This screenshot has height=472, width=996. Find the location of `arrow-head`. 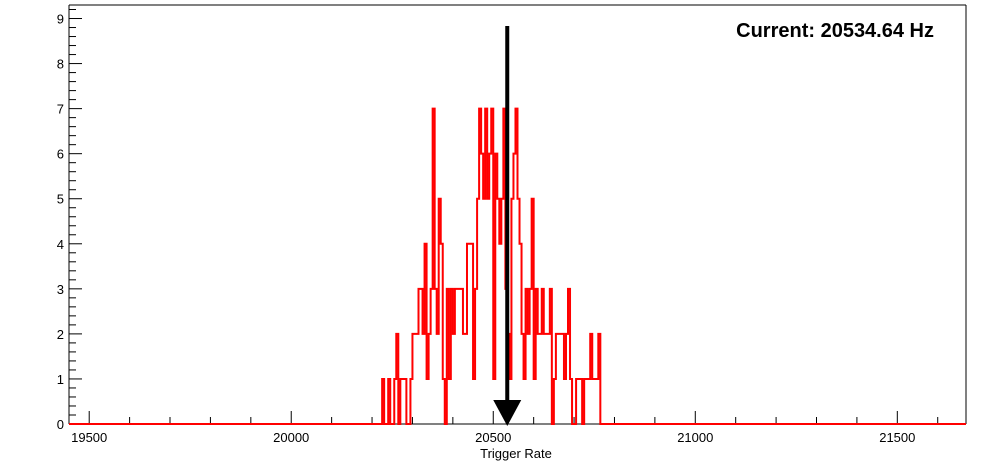

arrow-head is located at coordinates (507, 413).